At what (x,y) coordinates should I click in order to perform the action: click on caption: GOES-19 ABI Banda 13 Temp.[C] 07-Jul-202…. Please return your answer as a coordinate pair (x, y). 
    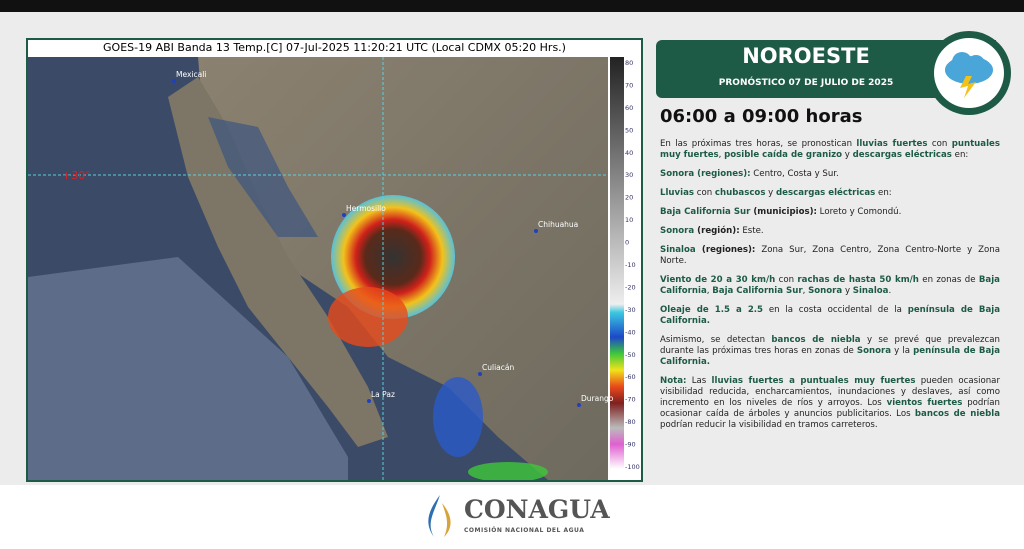
    Looking at the image, I should click on (334, 47).